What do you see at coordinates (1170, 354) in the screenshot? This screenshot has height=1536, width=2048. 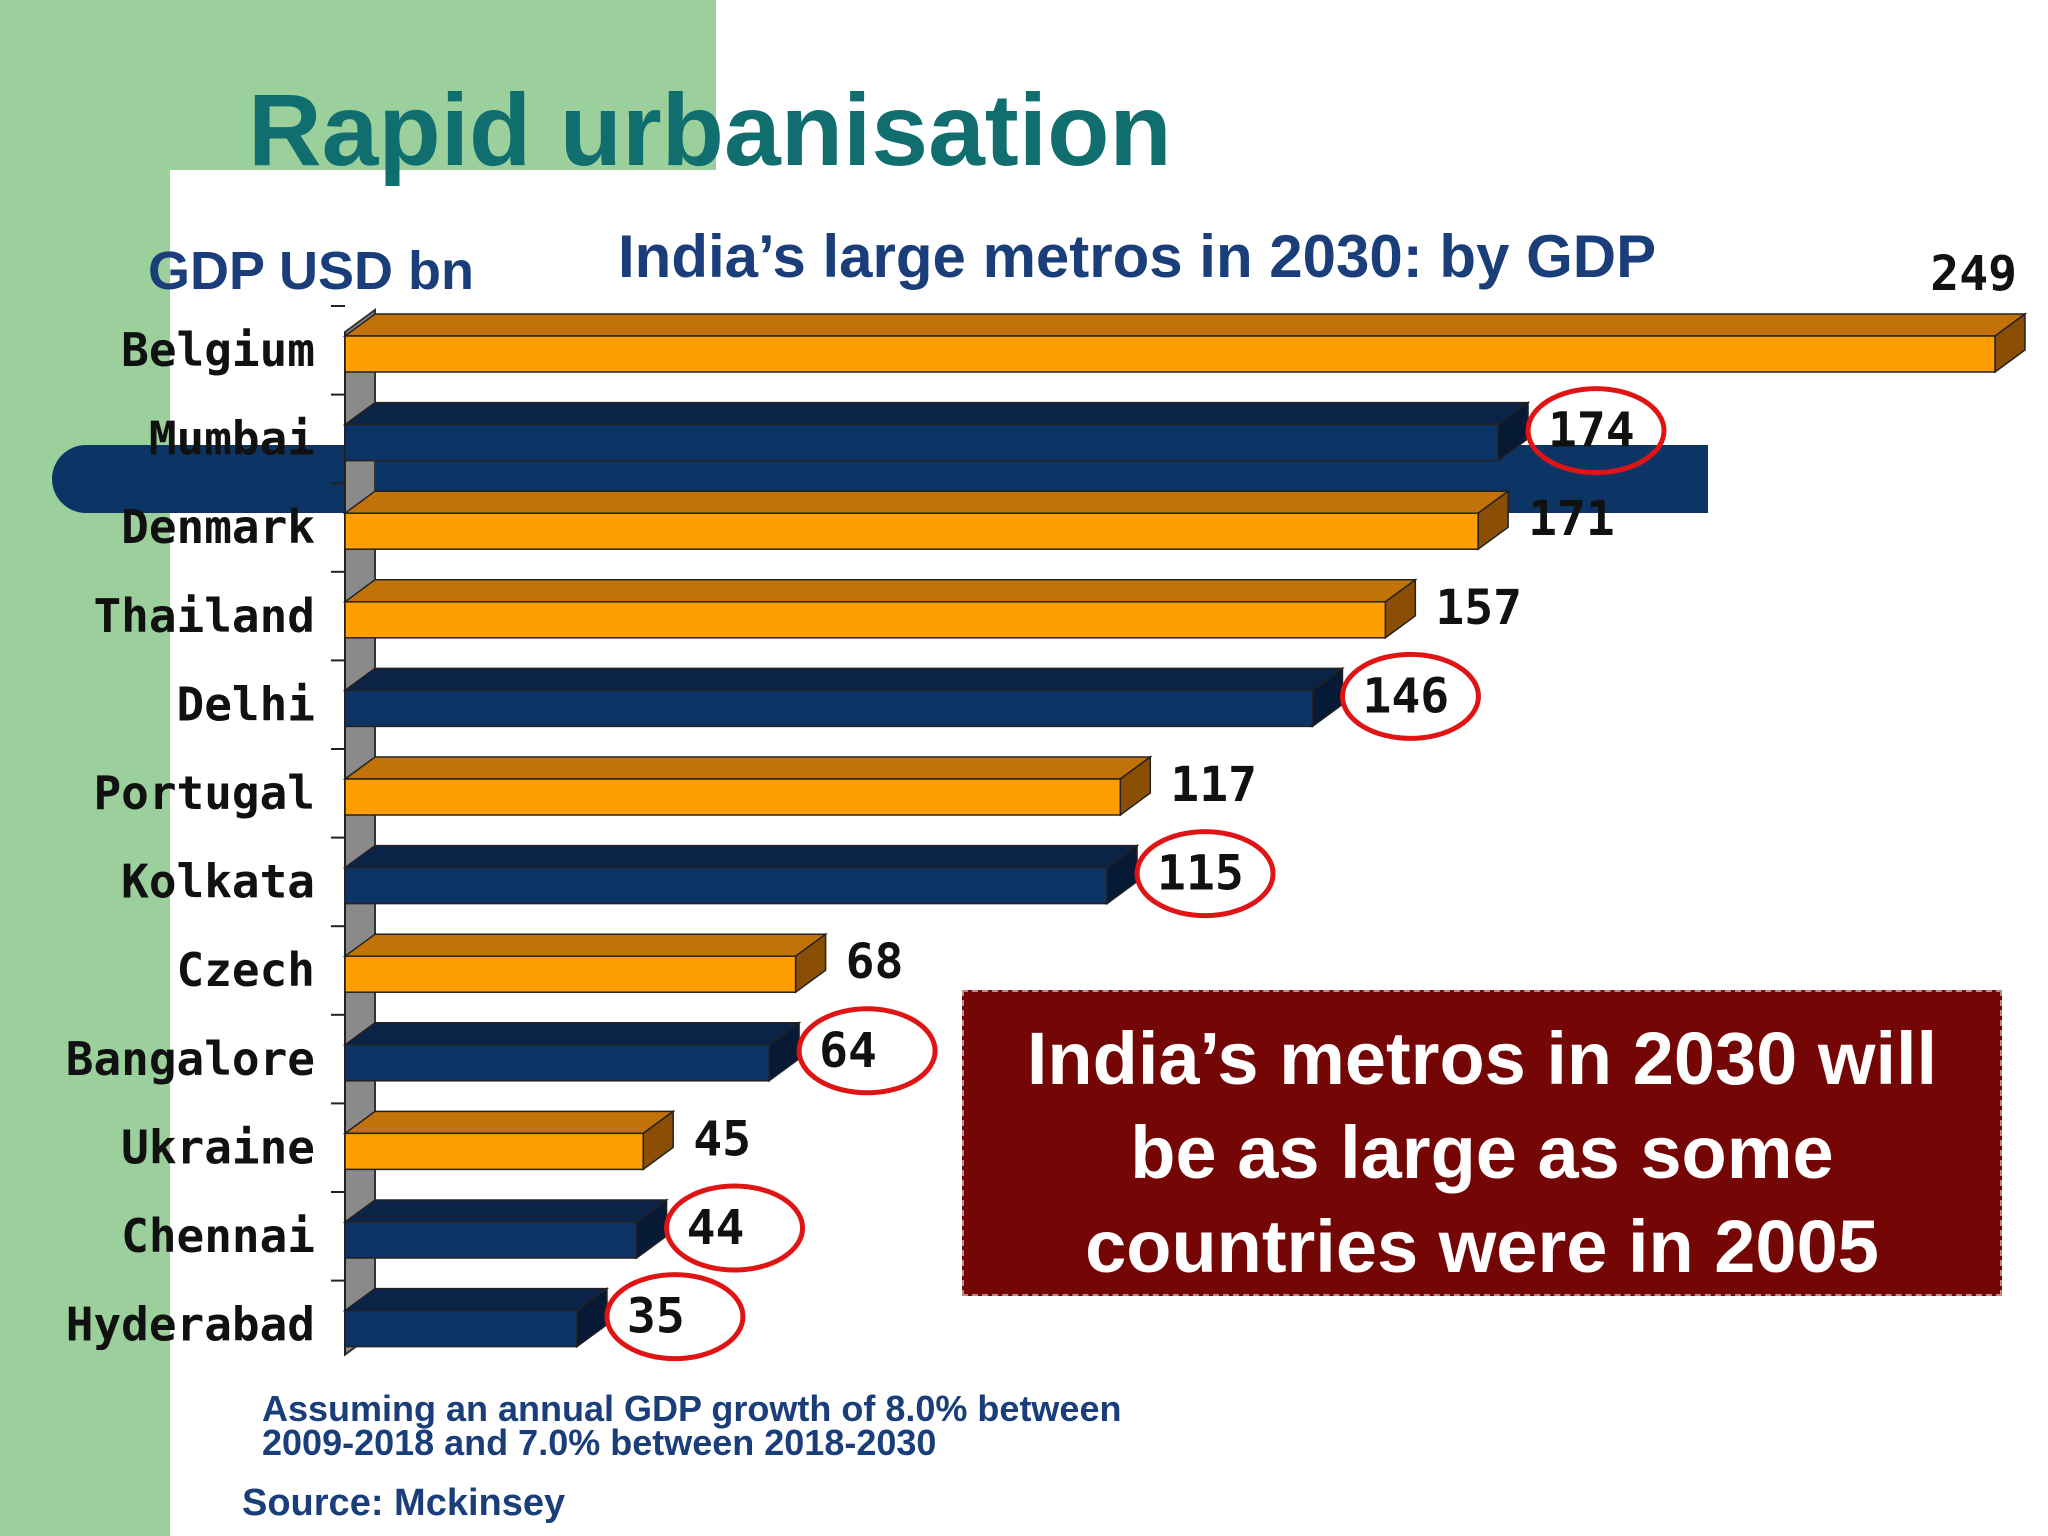 I see `bar-belgium` at bounding box center [1170, 354].